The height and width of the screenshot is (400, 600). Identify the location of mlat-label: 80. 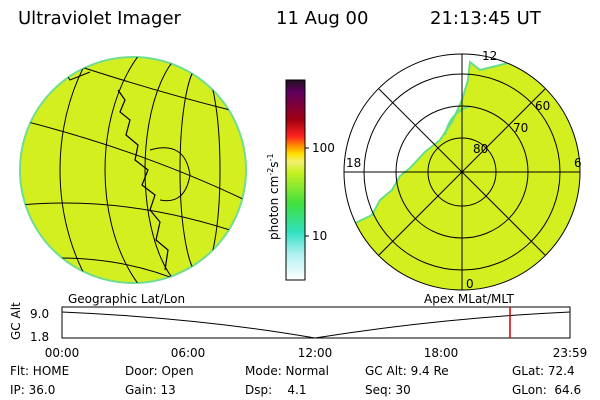
(480, 149).